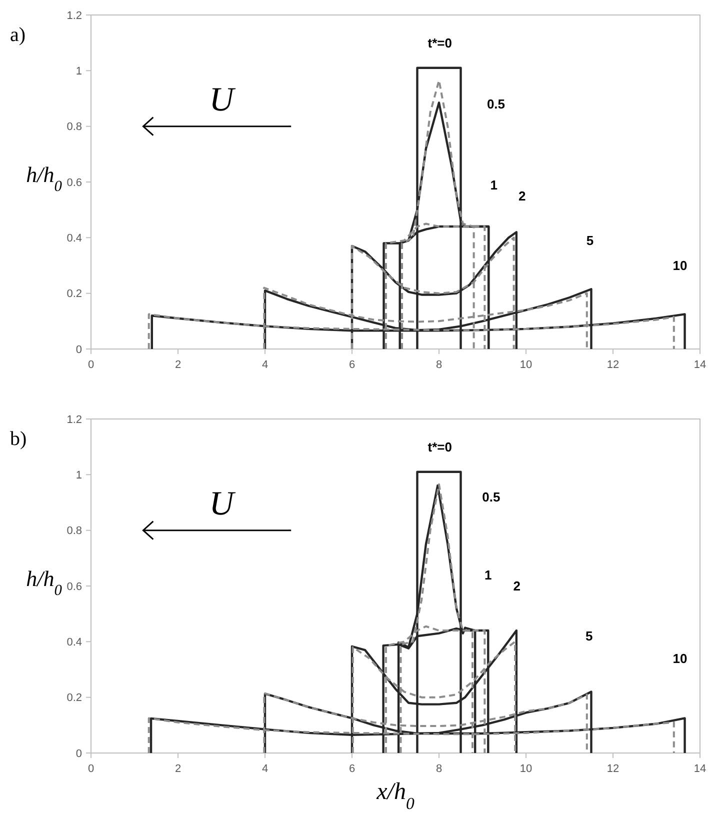 This screenshot has height=817, width=709. What do you see at coordinates (395, 795) in the screenshot?
I see `x-axis-title: x/h$_{0}$` at bounding box center [395, 795].